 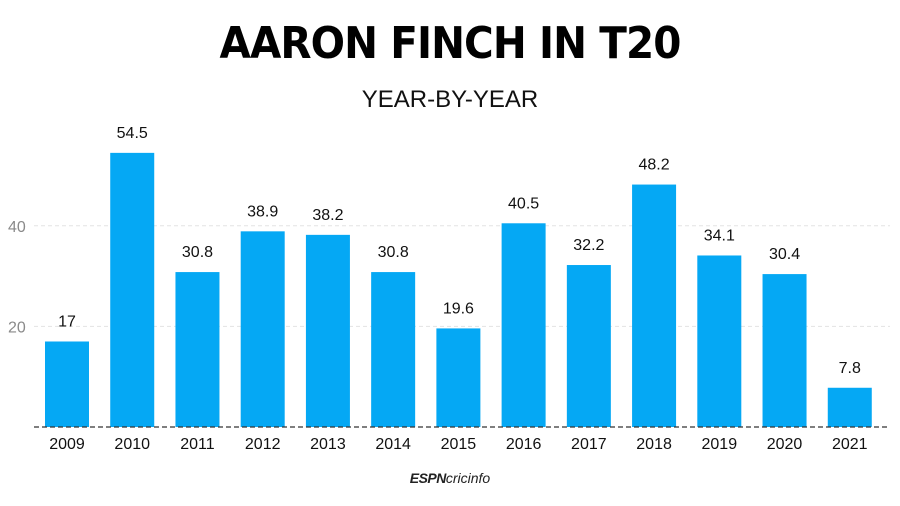 What do you see at coordinates (132, 444) in the screenshot?
I see `x-tick-label: 2010` at bounding box center [132, 444].